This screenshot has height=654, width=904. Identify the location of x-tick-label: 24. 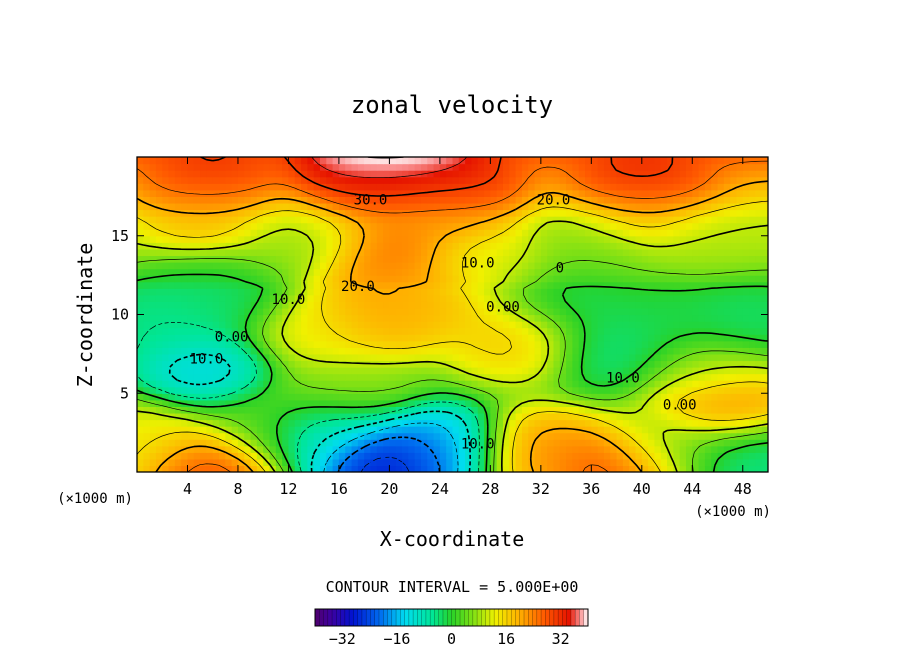
(440, 489).